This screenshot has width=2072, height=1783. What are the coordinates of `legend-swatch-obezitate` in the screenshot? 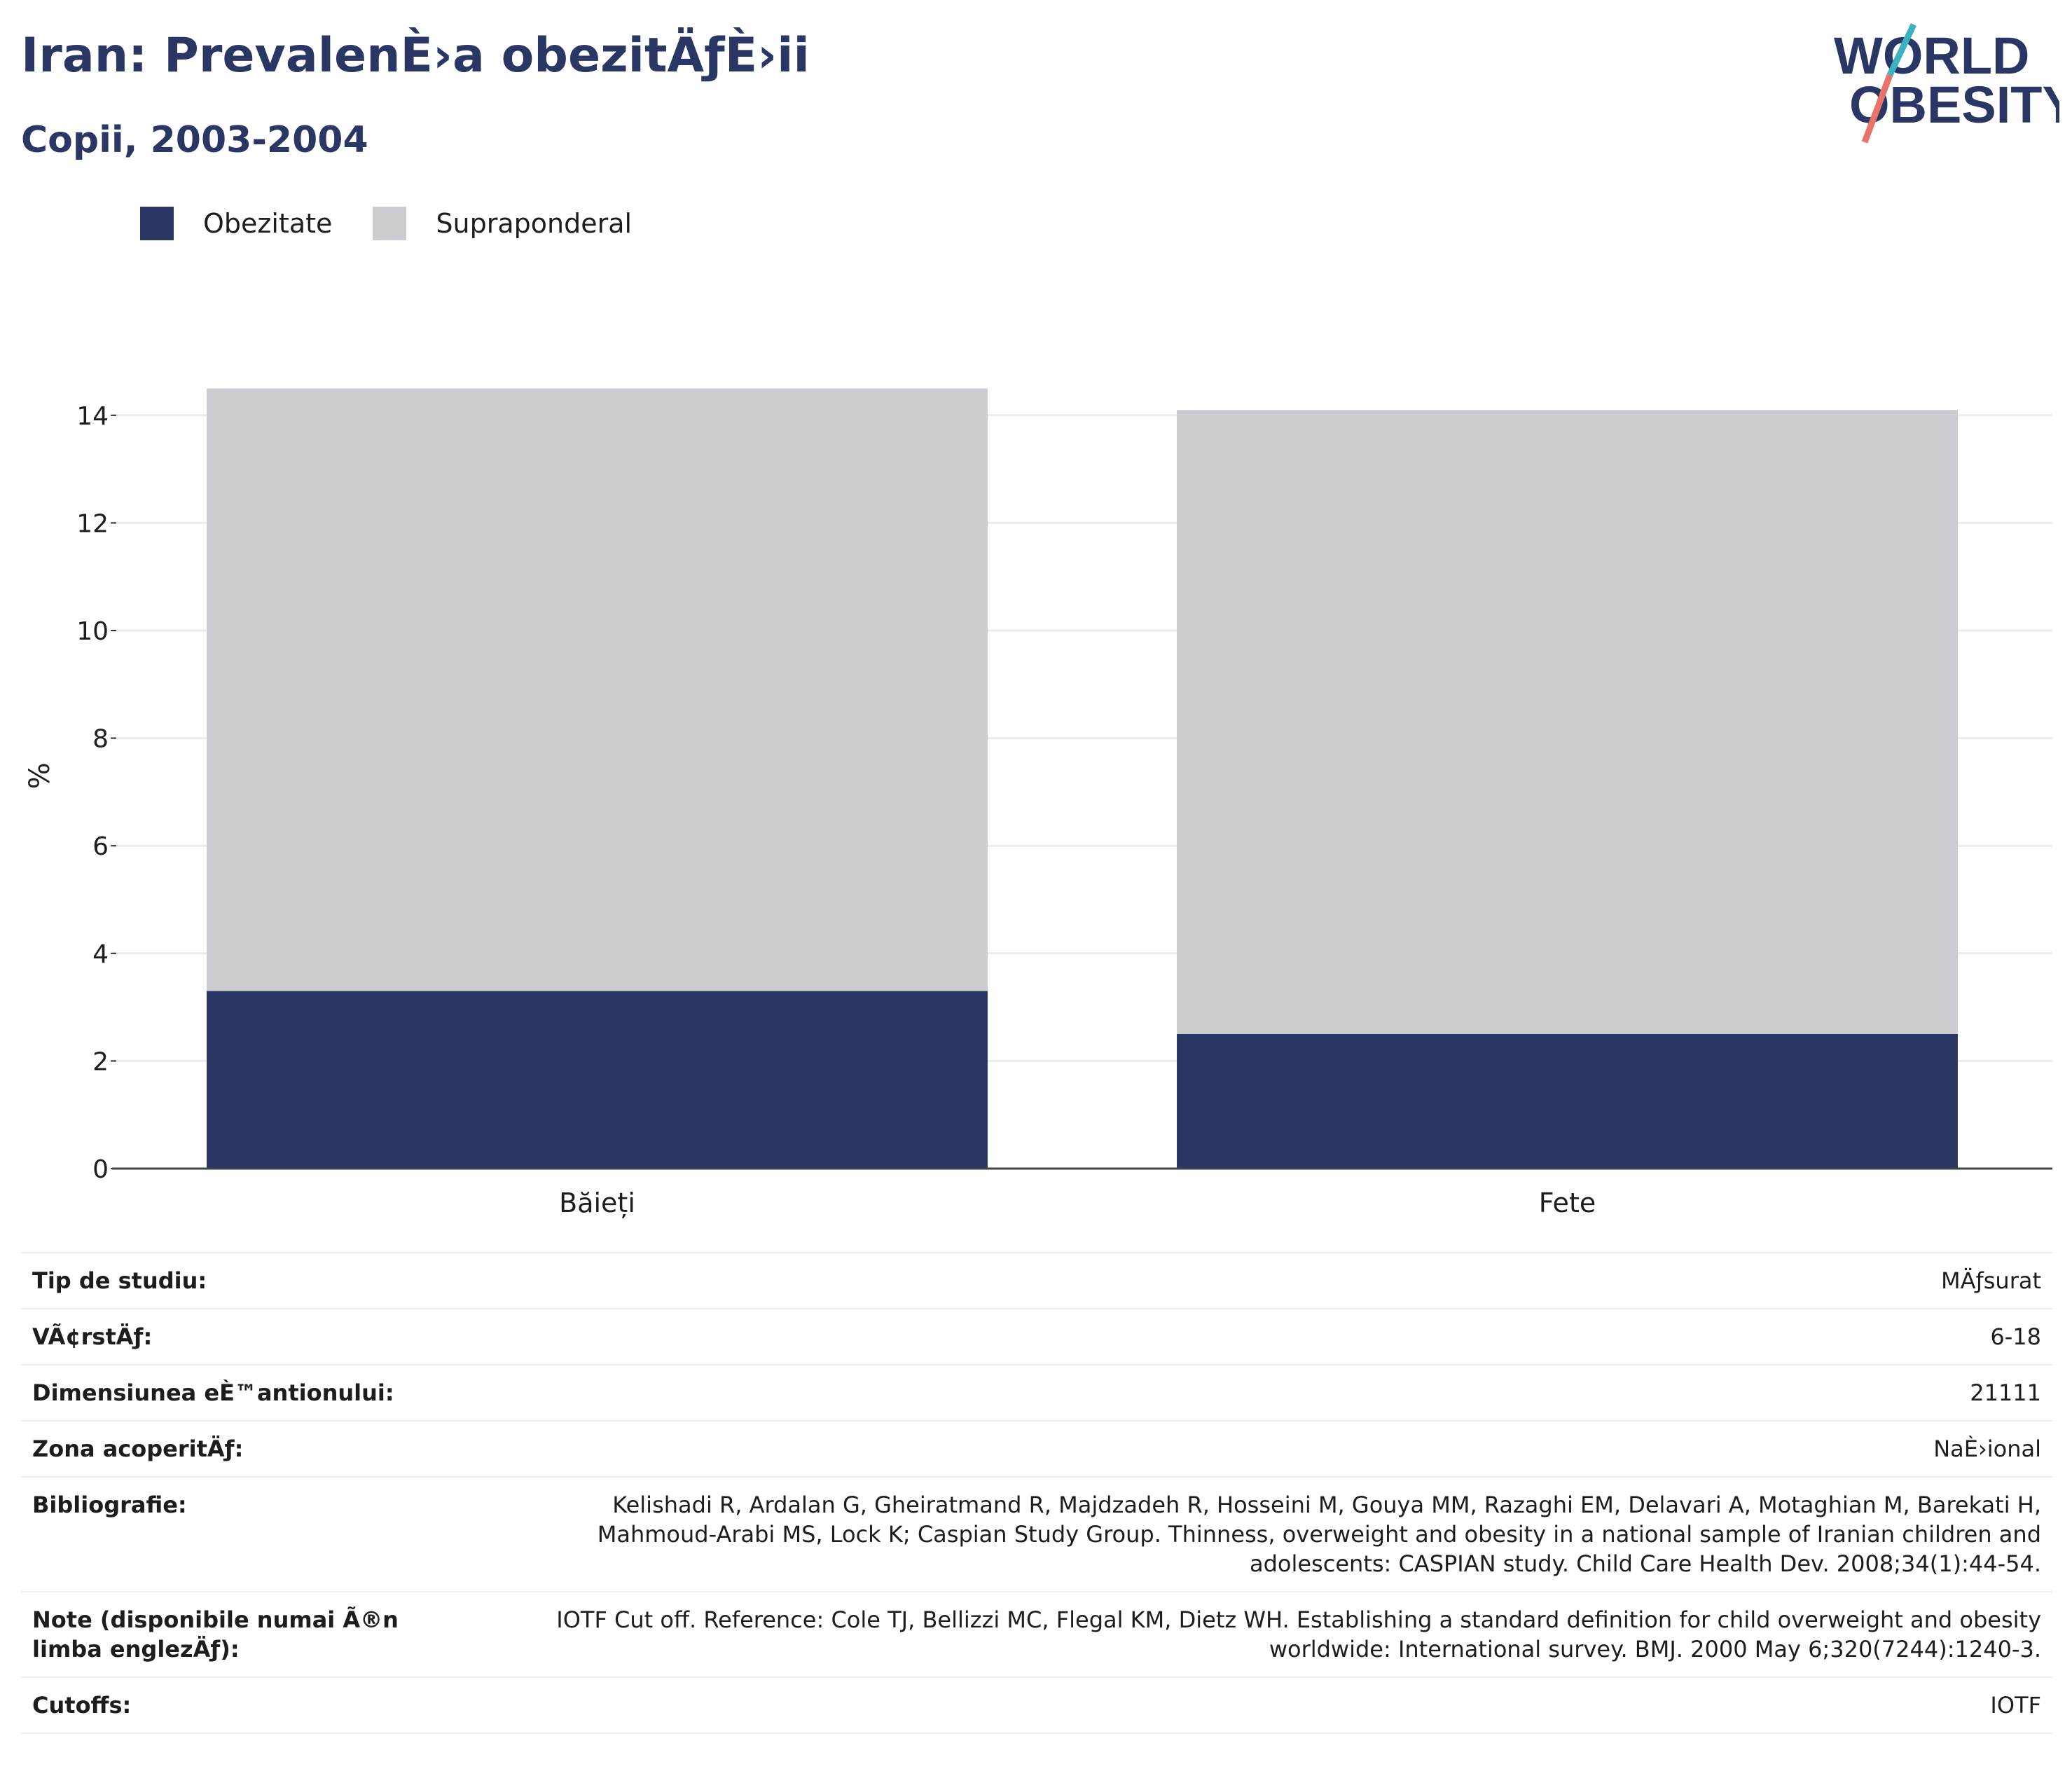 It's located at (157, 223).